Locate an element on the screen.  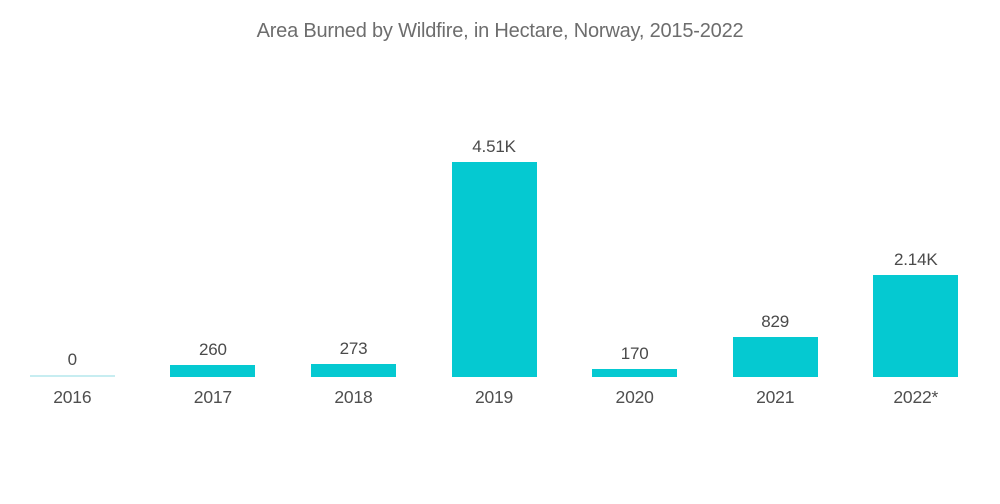
x-axis-label: 2020 is located at coordinates (634, 396).